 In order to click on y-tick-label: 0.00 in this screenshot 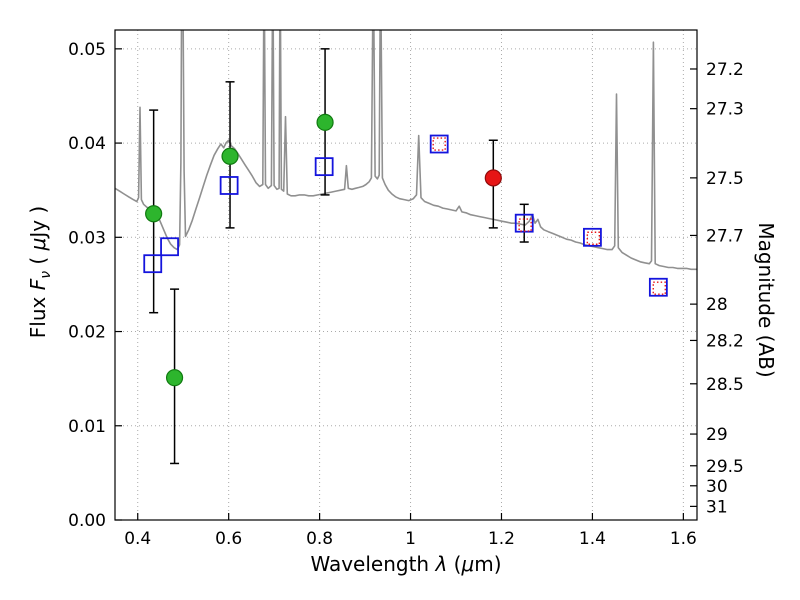, I will do `click(87, 521)`.